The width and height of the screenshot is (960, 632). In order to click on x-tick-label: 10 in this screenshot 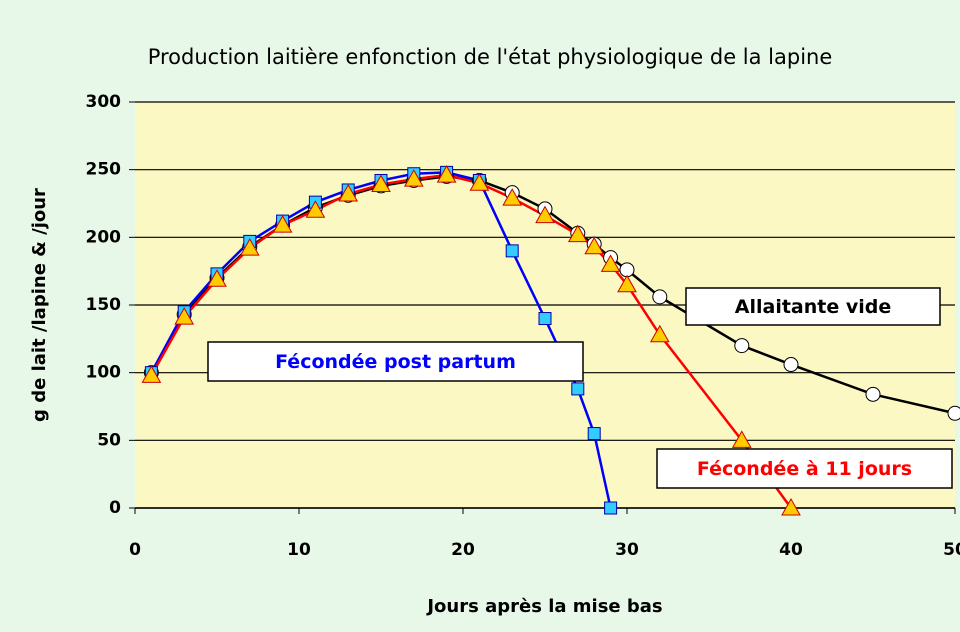, I will do `click(299, 550)`.